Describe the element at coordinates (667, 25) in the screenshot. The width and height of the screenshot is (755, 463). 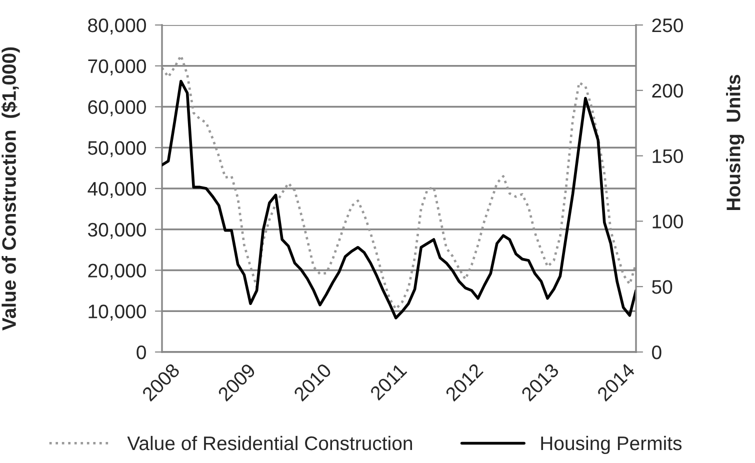
I see `y2-tick-label: 250` at that location.